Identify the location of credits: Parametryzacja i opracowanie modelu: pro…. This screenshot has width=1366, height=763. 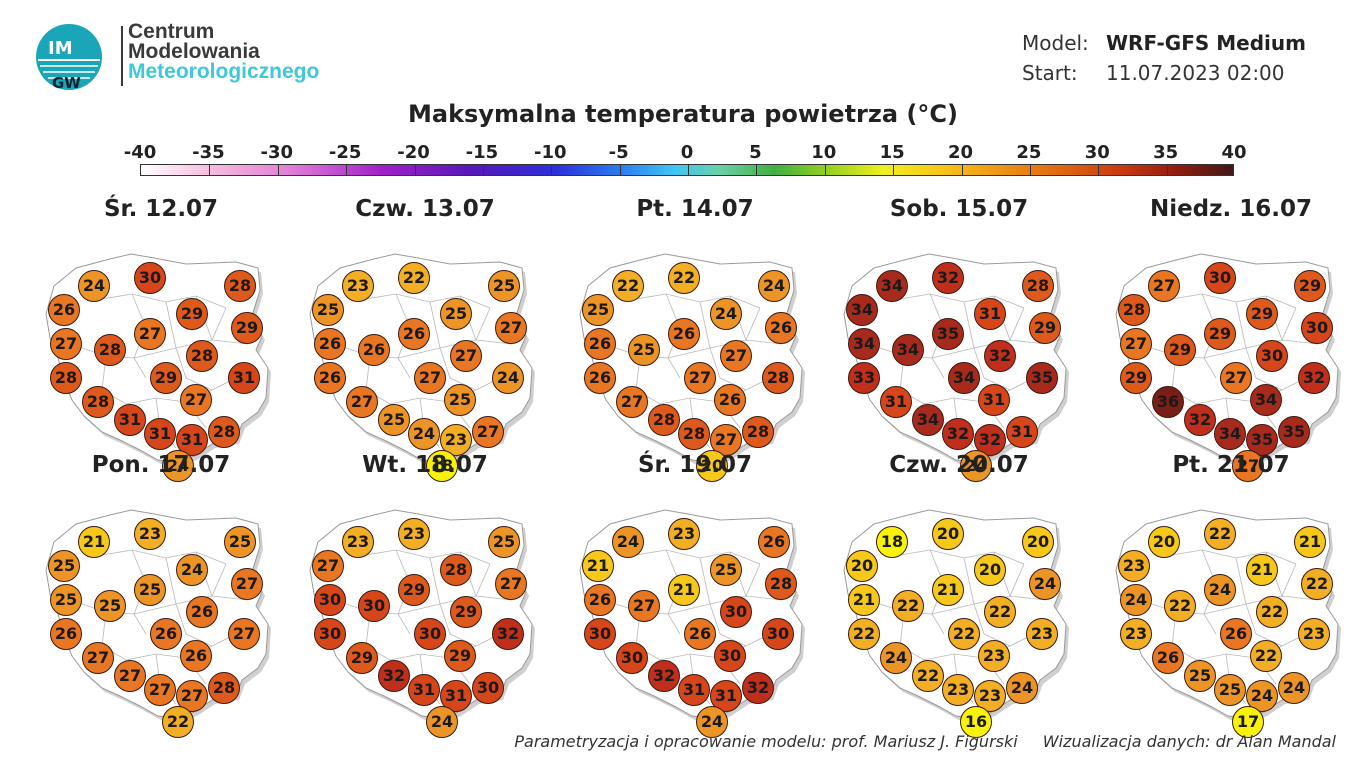
(925, 741).